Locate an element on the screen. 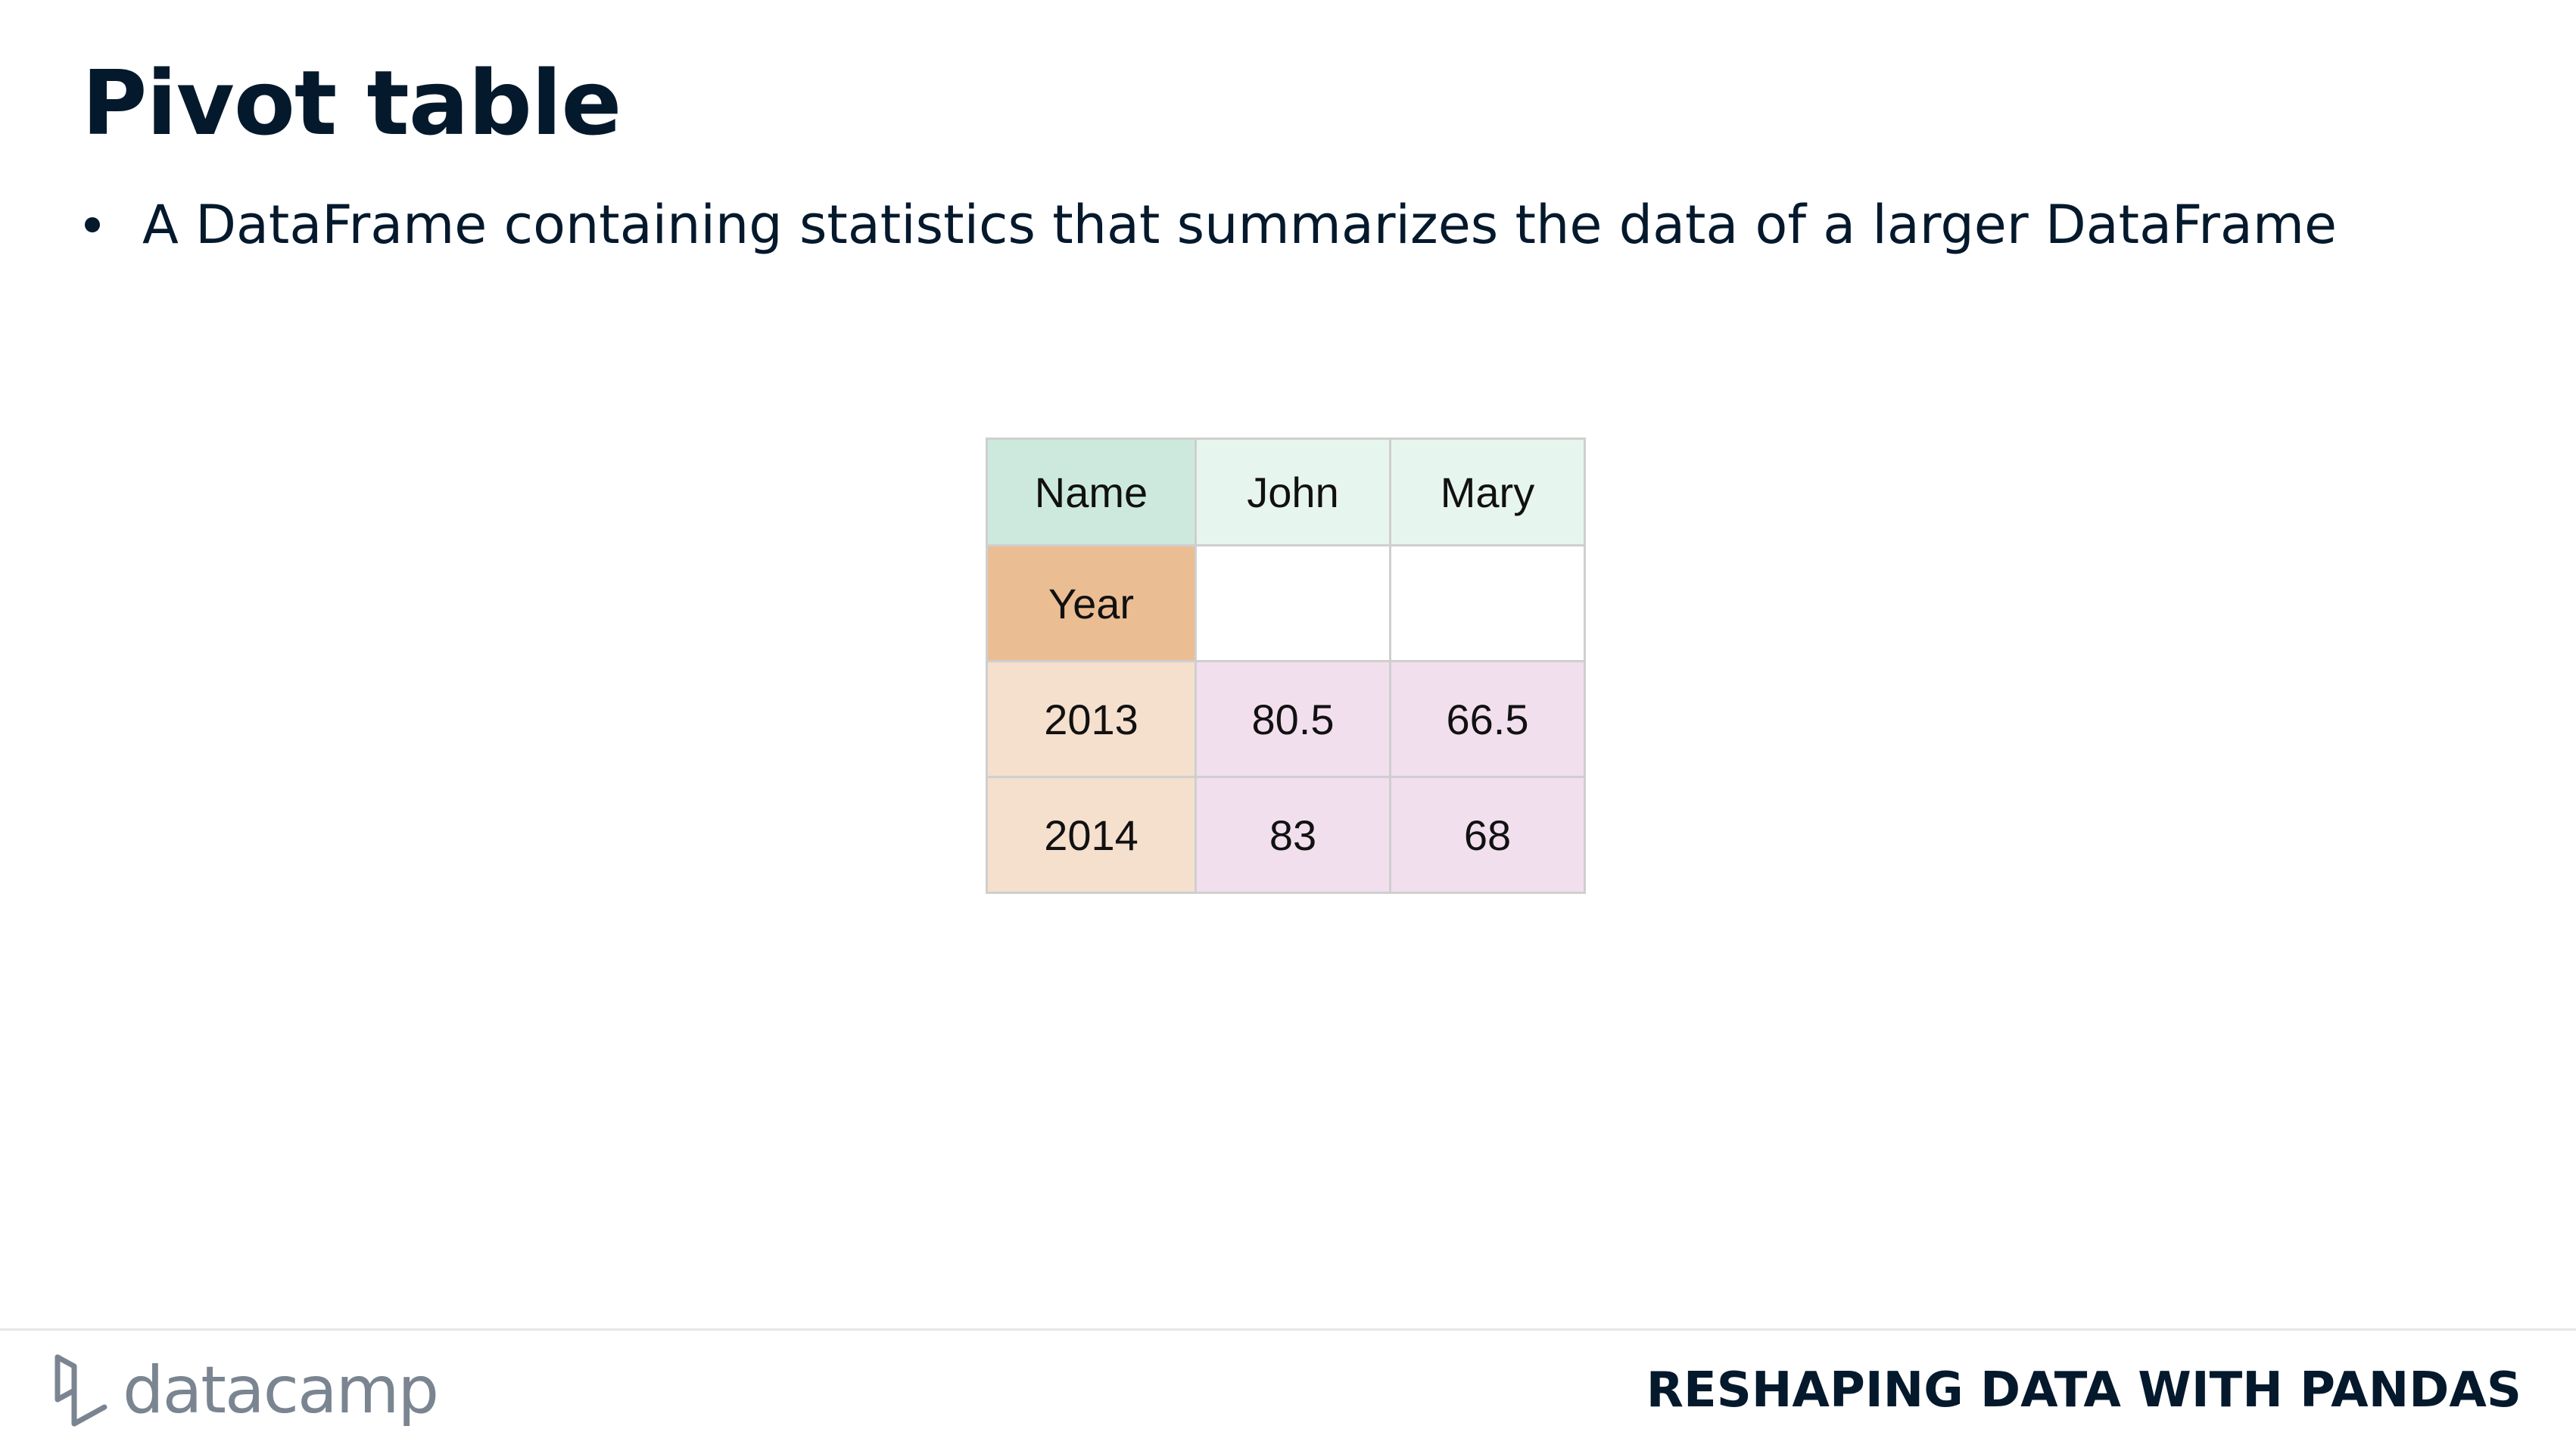  value-cell: 83 is located at coordinates (1293, 835).